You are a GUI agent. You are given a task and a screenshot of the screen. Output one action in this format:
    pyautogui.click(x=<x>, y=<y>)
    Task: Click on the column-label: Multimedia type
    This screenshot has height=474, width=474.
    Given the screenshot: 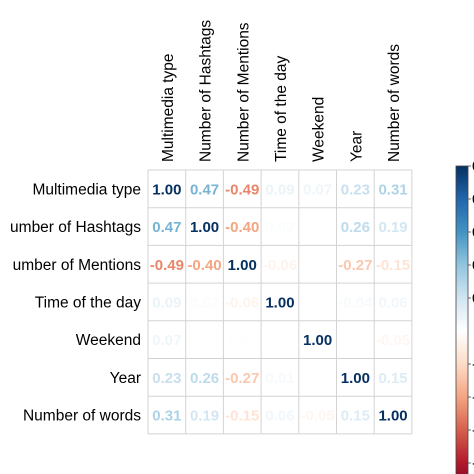 What is the action you would take?
    pyautogui.click(x=168, y=107)
    